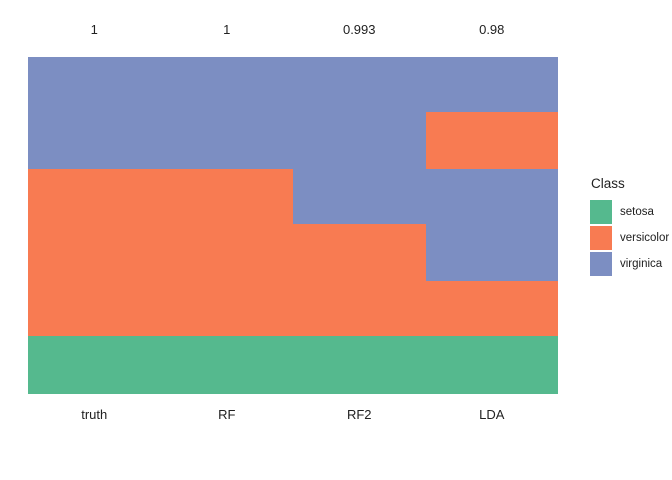 This screenshot has height=480, width=672. I want to click on legend-key-setosa: setosa, so click(629, 212).